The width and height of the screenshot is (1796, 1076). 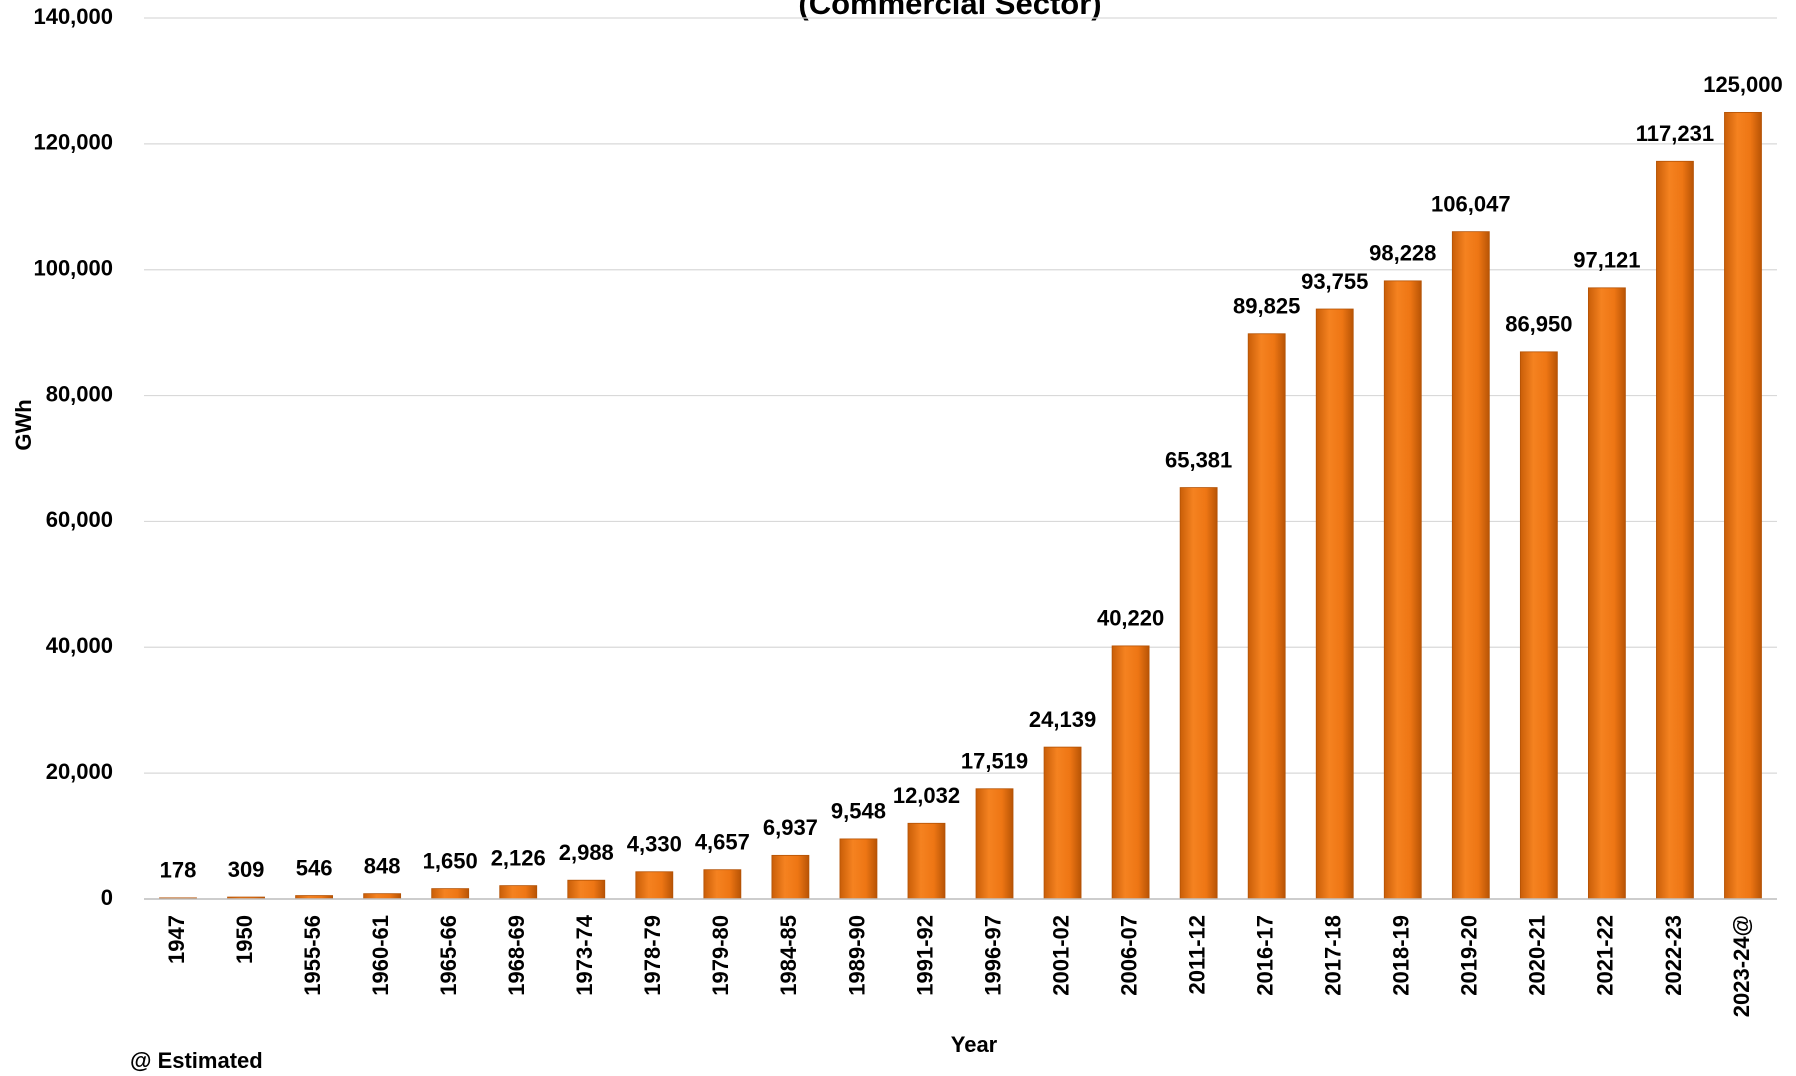 I want to click on value-label: 97,121, so click(x=1606, y=260).